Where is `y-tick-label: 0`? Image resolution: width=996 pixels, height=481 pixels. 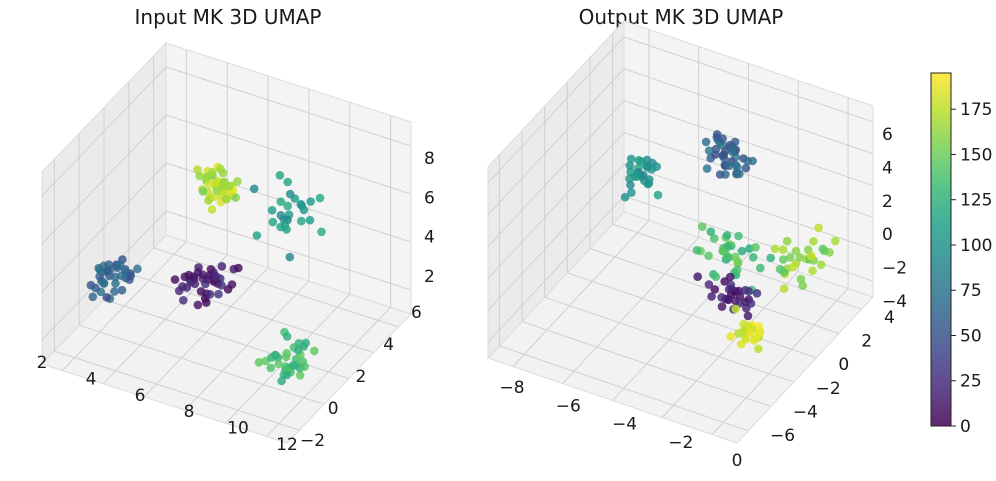 y-tick-label: 0 is located at coordinates (843, 365).